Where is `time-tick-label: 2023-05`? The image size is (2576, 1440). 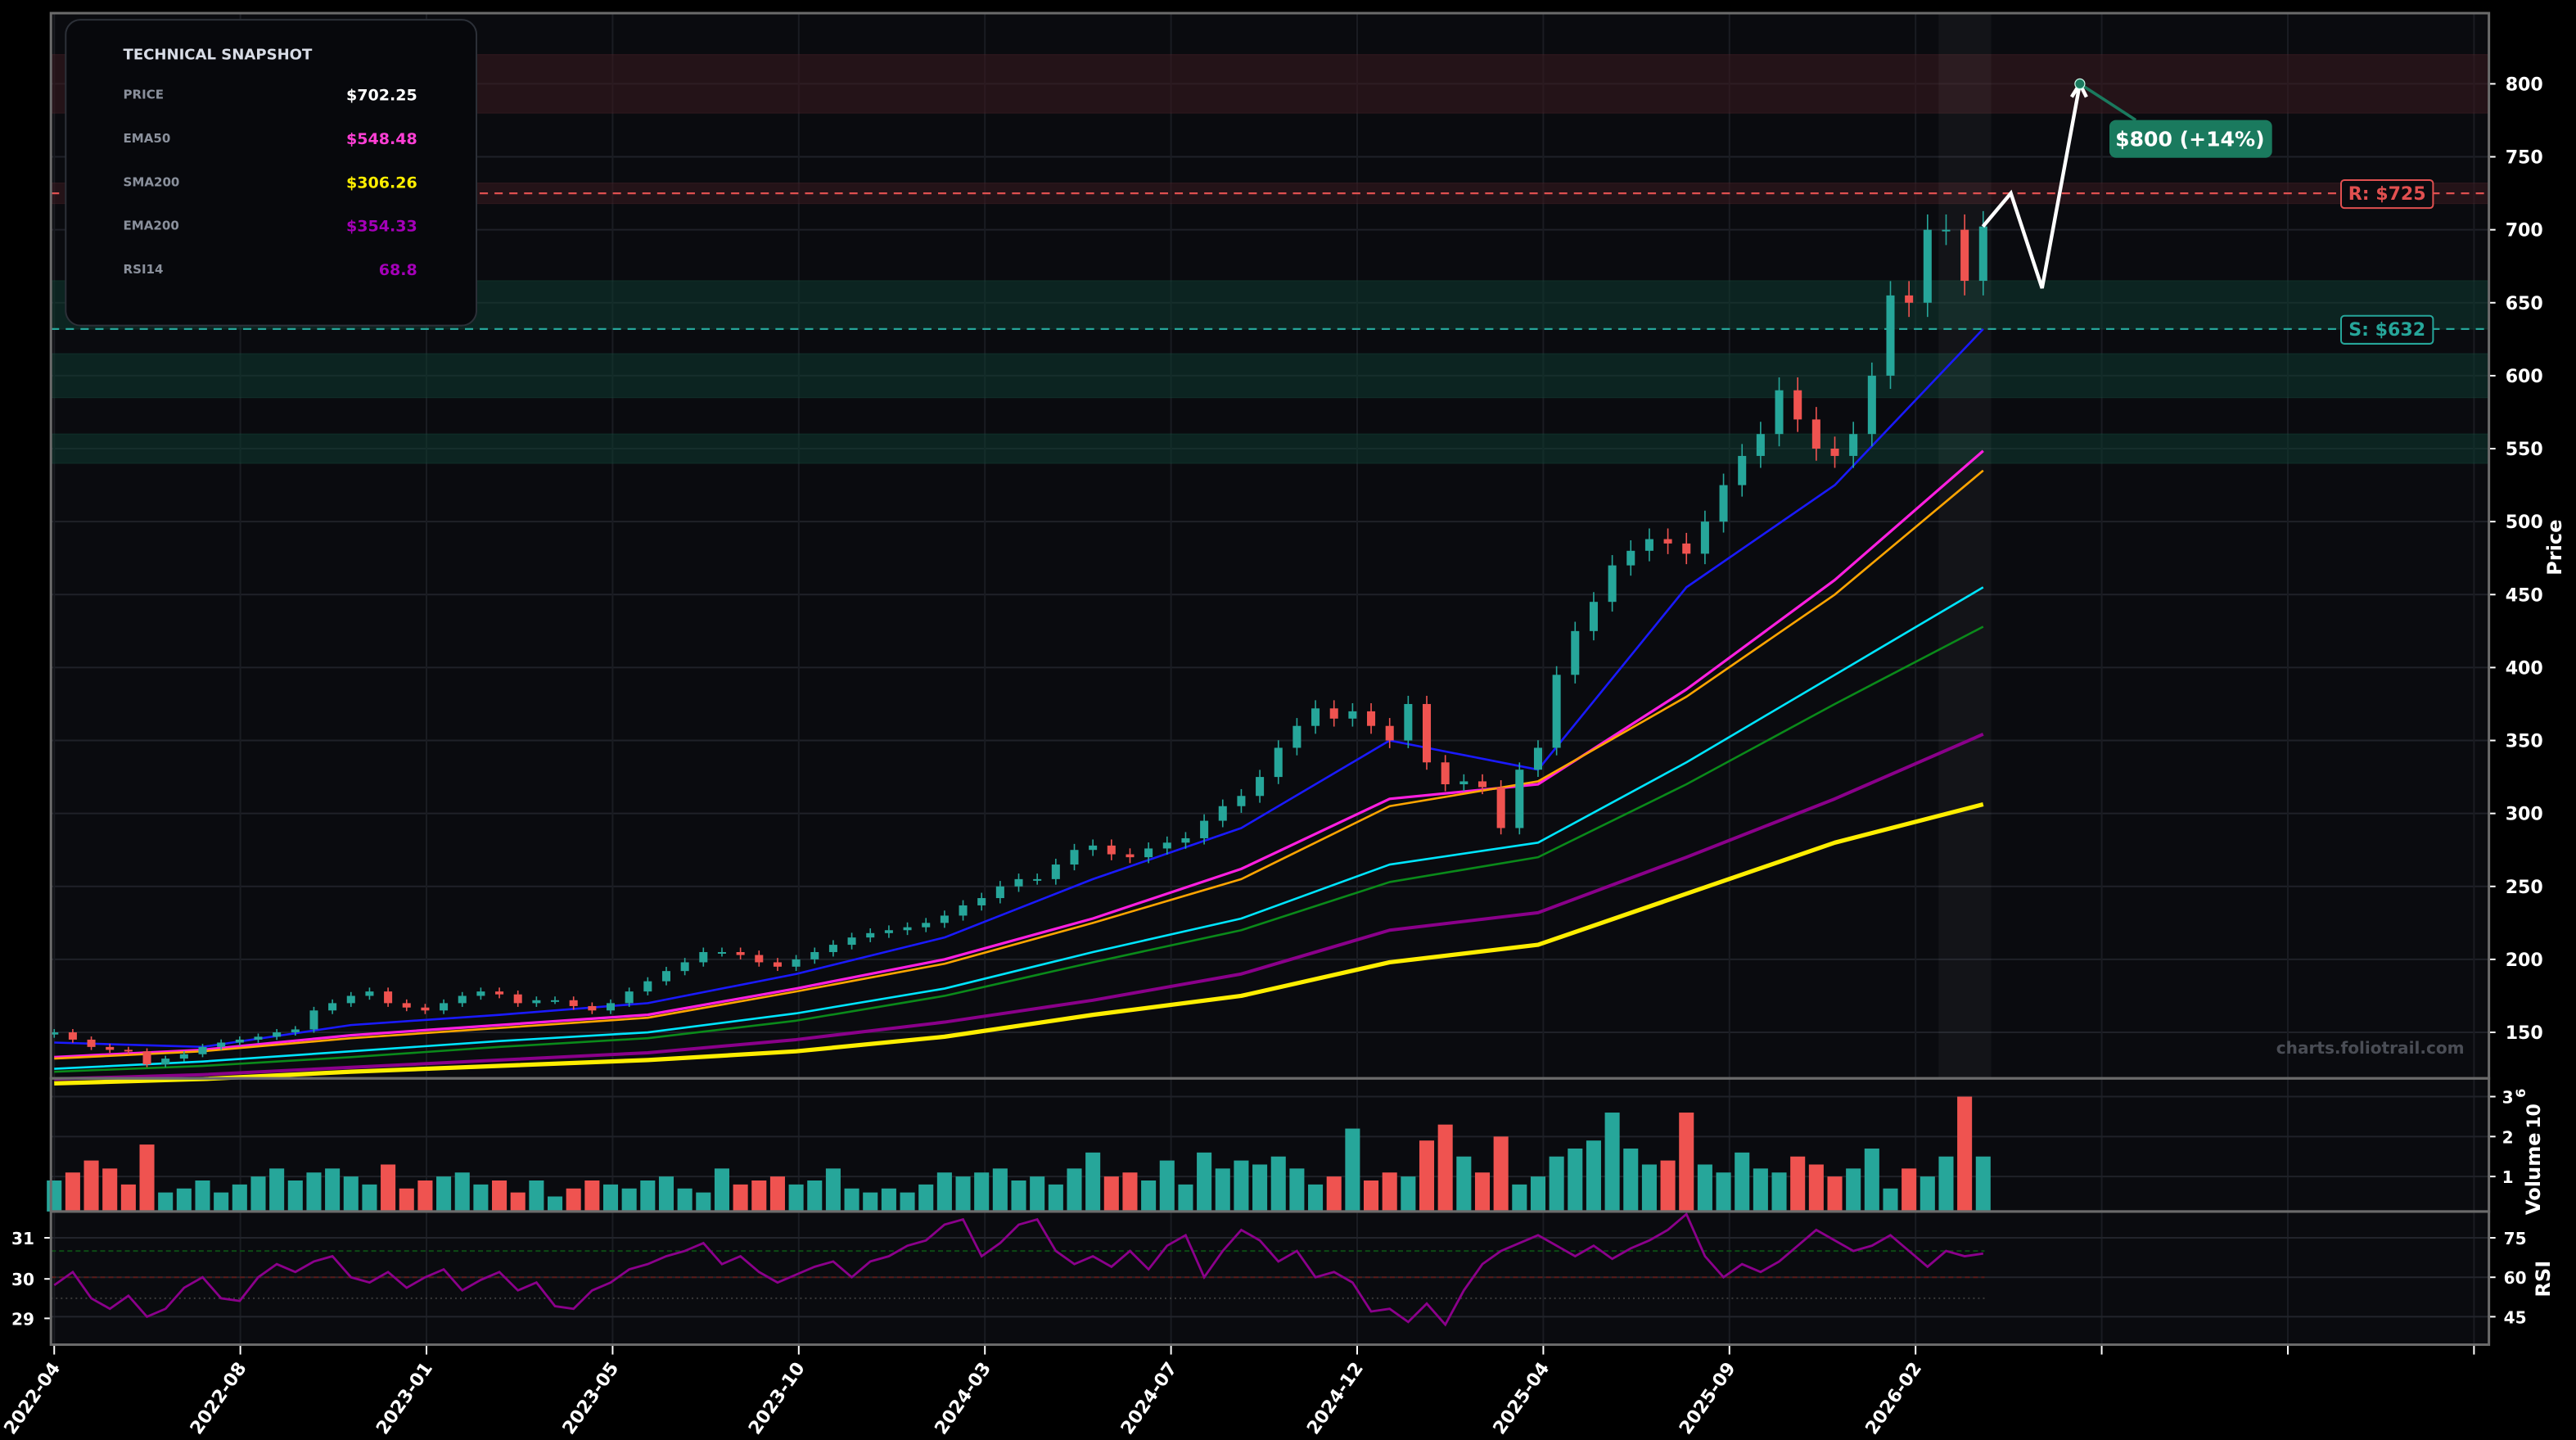 time-tick-label: 2023-05 is located at coordinates (591, 1398).